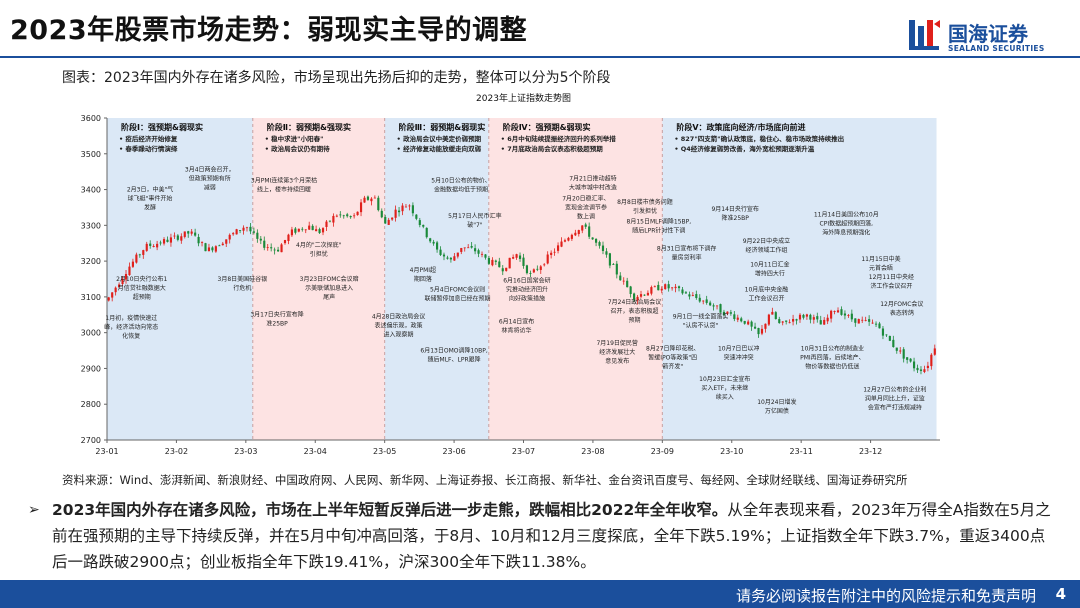  Describe the element at coordinates (91, 154) in the screenshot. I see `y-tick-label: 3500` at that location.